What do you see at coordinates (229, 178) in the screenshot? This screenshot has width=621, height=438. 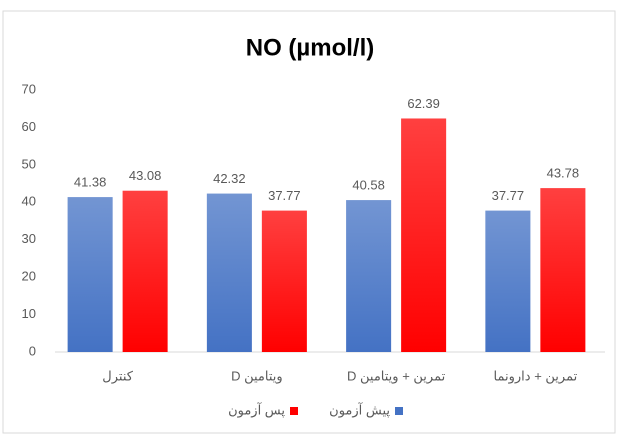 I see `value-label: 42.32` at bounding box center [229, 178].